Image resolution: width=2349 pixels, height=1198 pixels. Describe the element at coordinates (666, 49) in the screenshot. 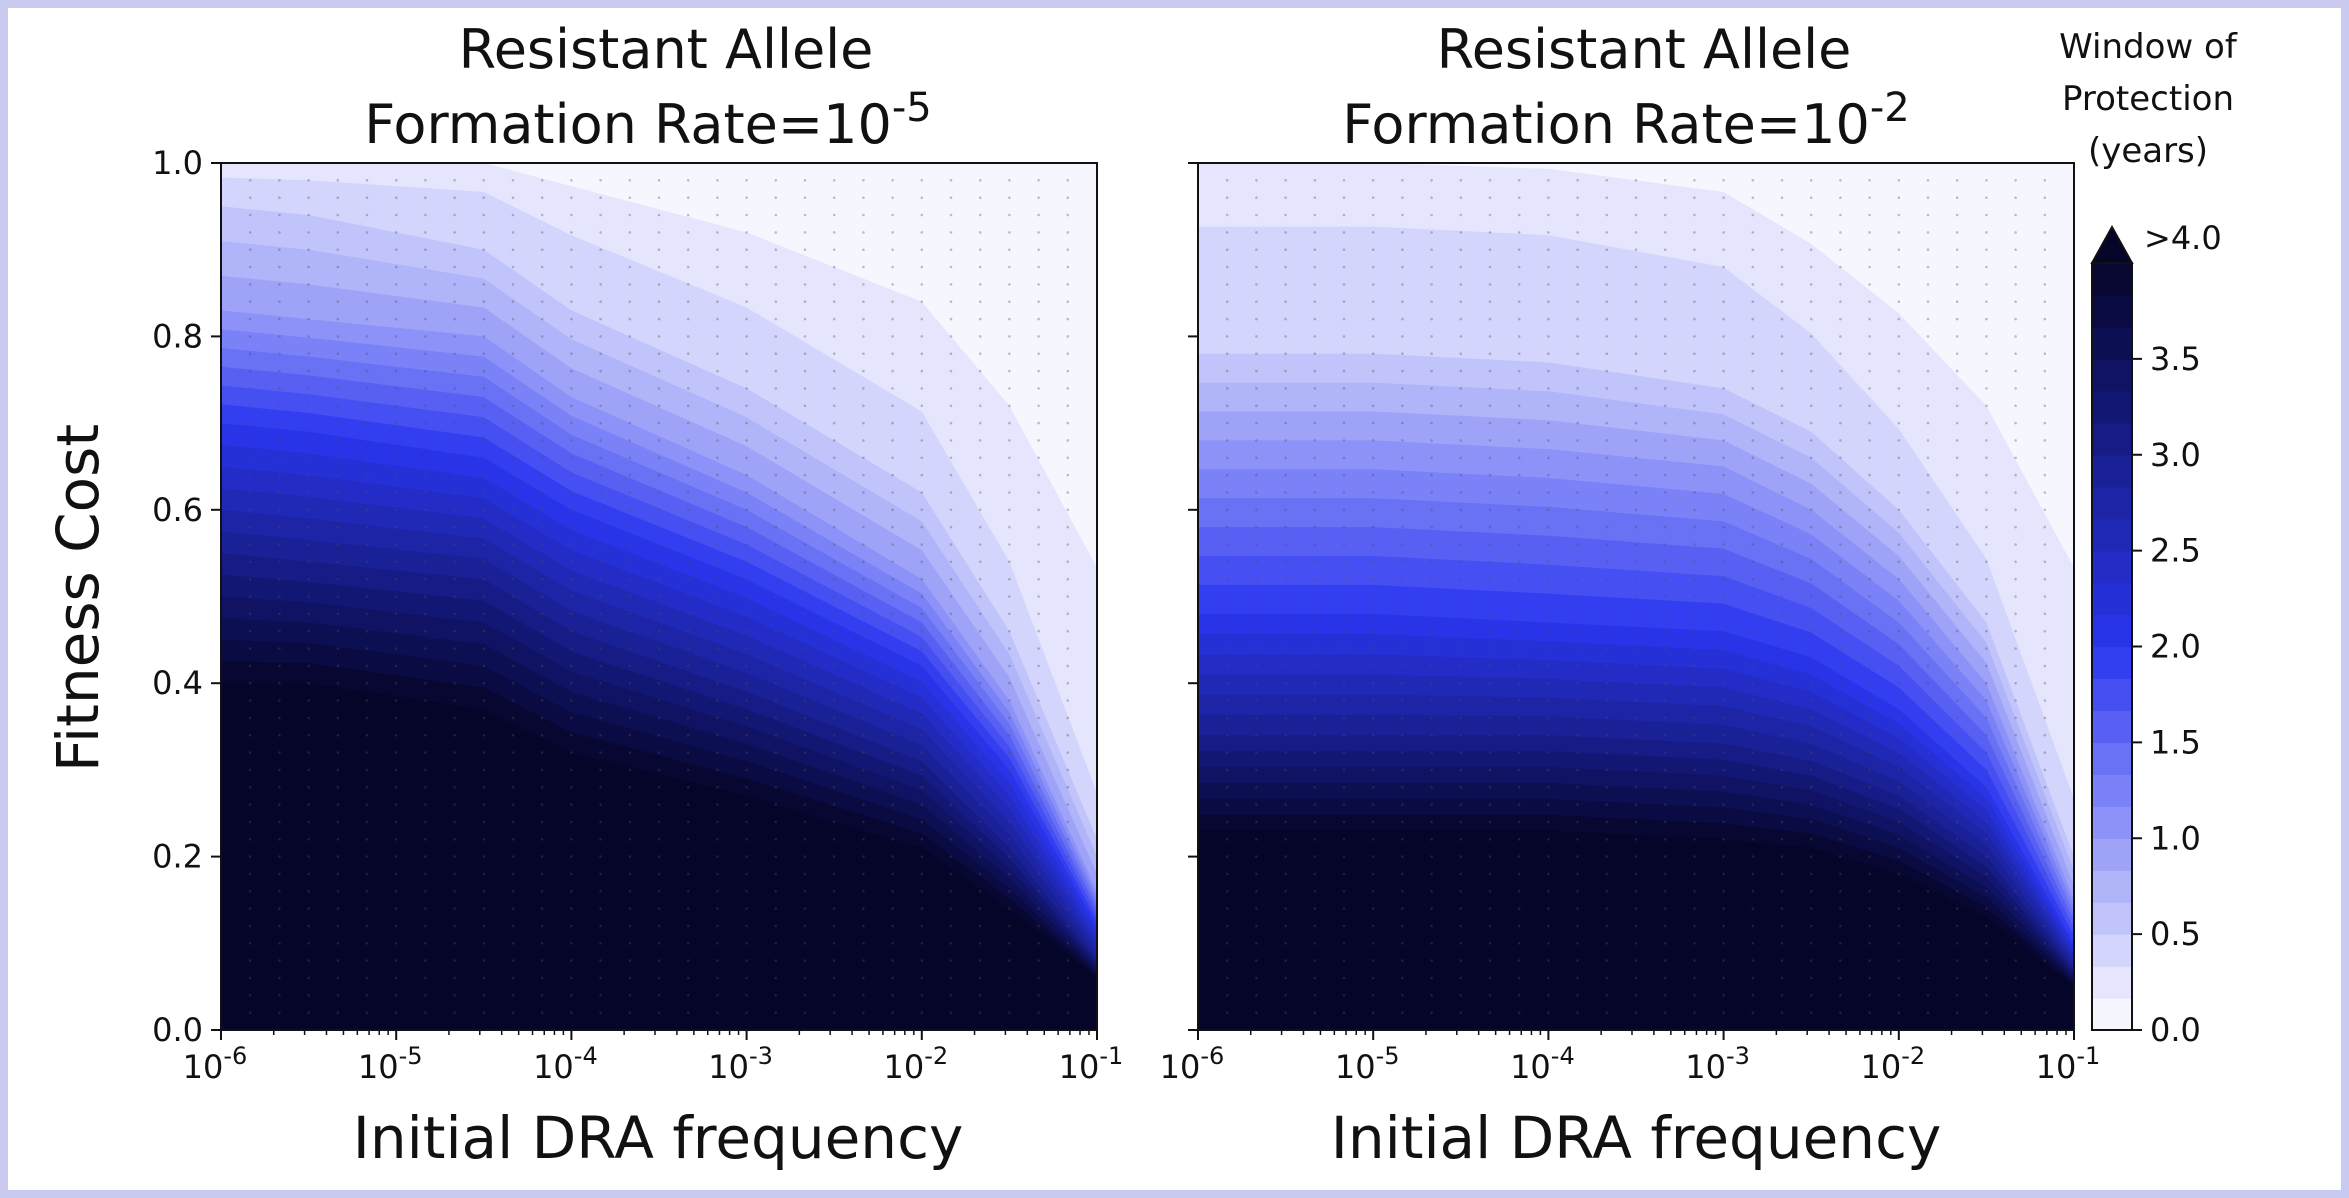

I see `panel-left-title-line1: Resistant Allele` at that location.